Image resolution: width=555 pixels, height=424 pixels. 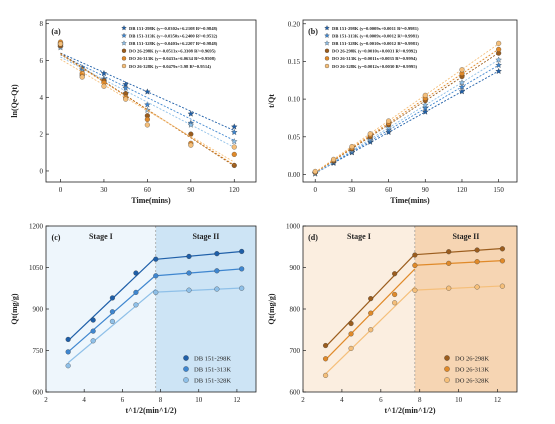 I want to click on legend-entry: DO 26-313K (y=-0.0433x+6.0634 R²=0.9508), so click(x=172, y=58).